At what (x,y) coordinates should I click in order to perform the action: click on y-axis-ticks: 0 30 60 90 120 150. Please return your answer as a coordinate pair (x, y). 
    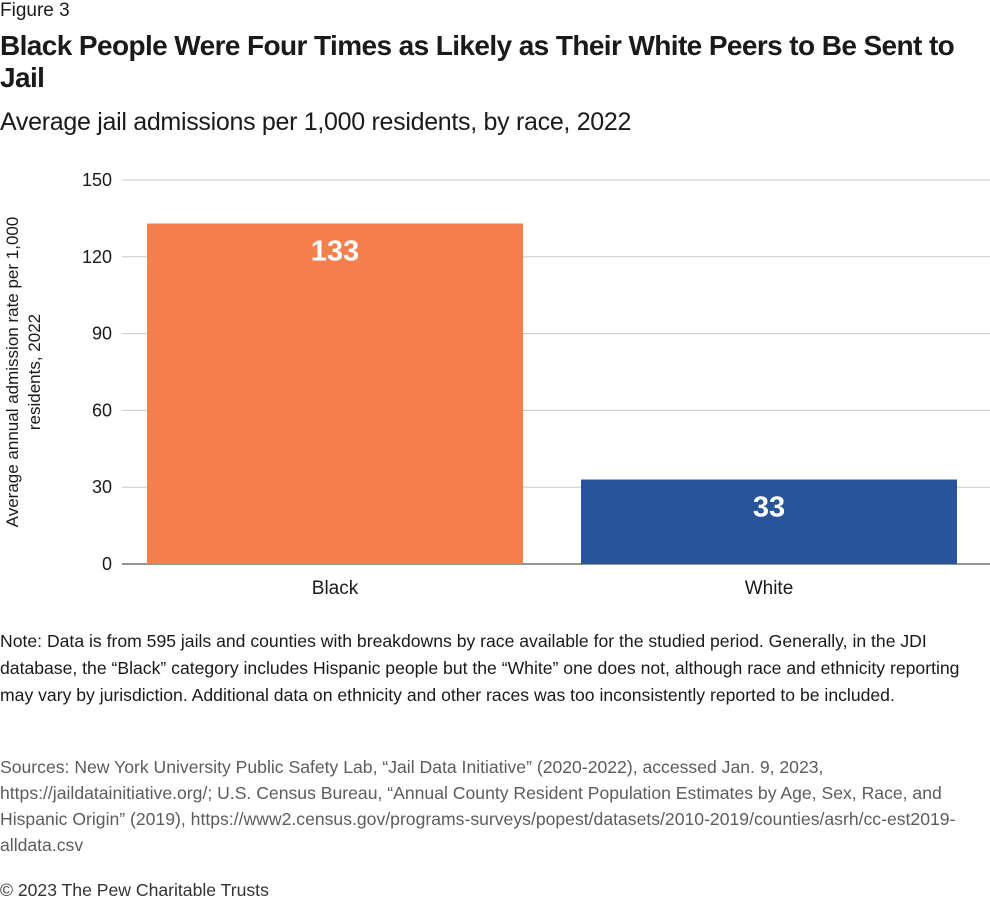
    Looking at the image, I should click on (97, 372).